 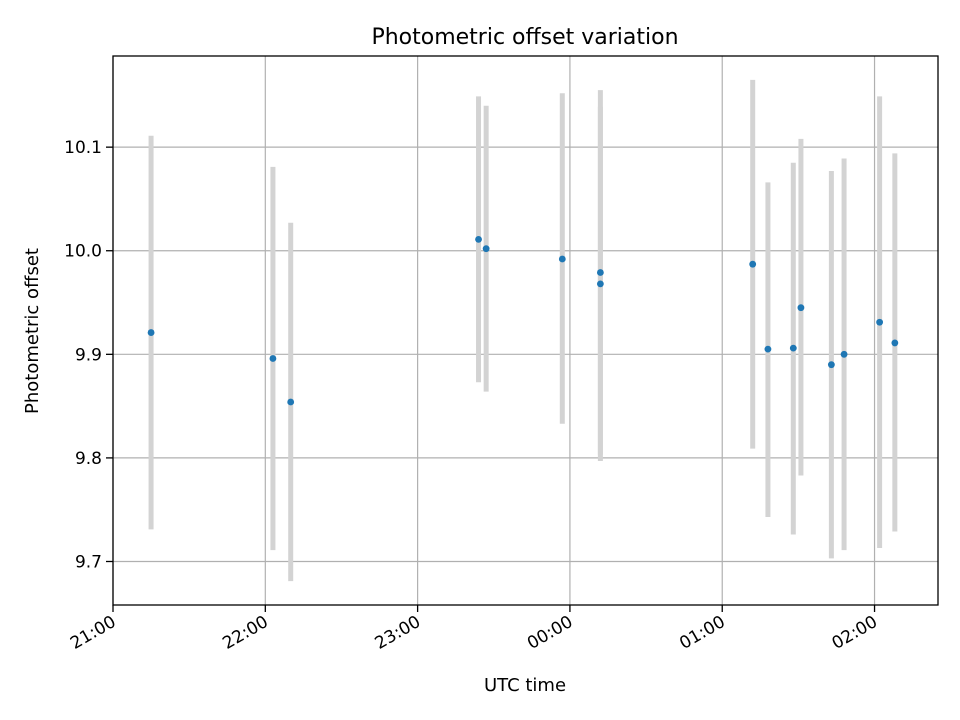 What do you see at coordinates (524, 37) in the screenshot?
I see `chart-title: Photometric offset variation` at bounding box center [524, 37].